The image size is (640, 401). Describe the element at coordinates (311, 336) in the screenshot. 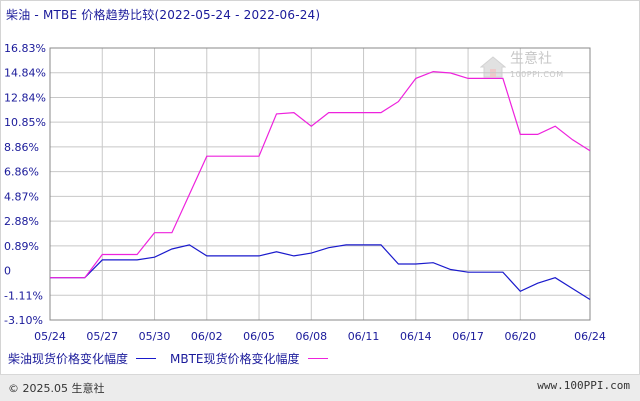

I see `x-tick-label: 06/08` at that location.